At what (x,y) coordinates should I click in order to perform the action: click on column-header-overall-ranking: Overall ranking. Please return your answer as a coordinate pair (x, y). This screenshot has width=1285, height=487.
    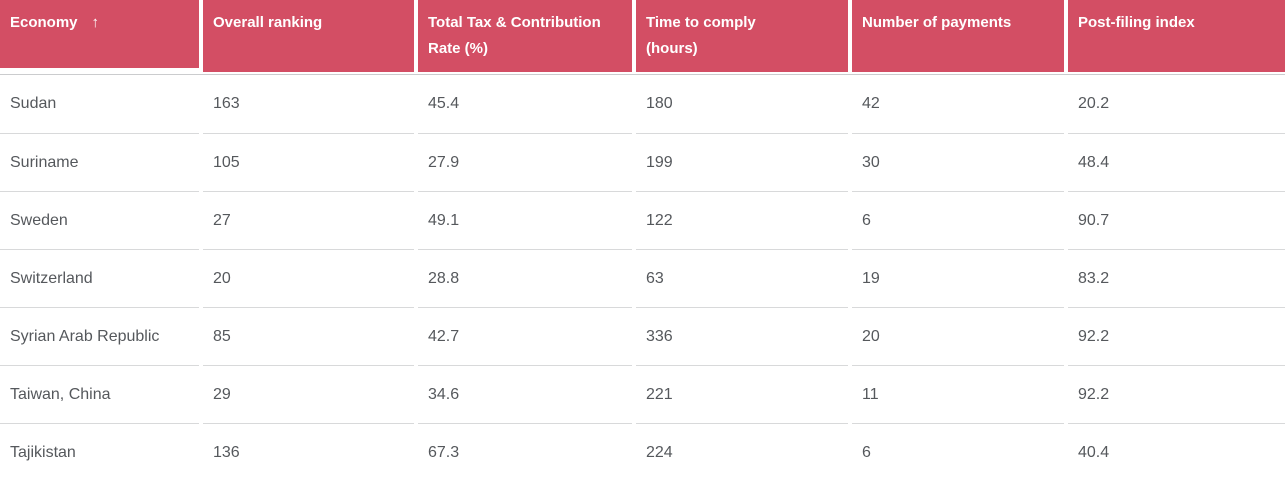
    Looking at the image, I should click on (308, 36).